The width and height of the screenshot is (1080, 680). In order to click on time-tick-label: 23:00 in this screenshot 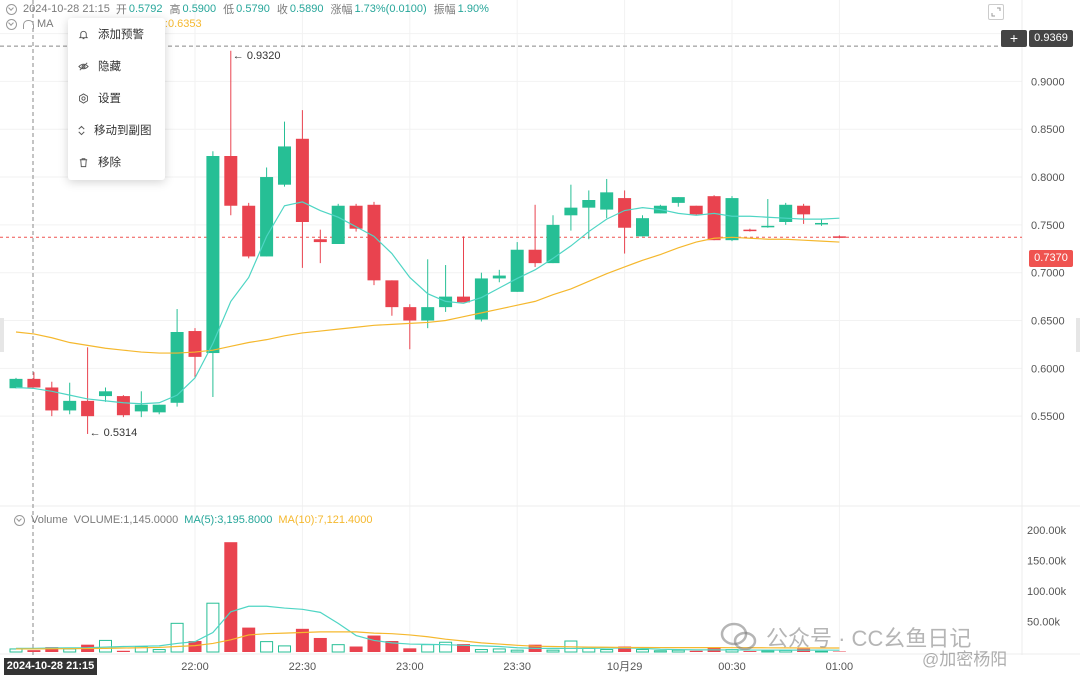, I will do `click(410, 667)`.